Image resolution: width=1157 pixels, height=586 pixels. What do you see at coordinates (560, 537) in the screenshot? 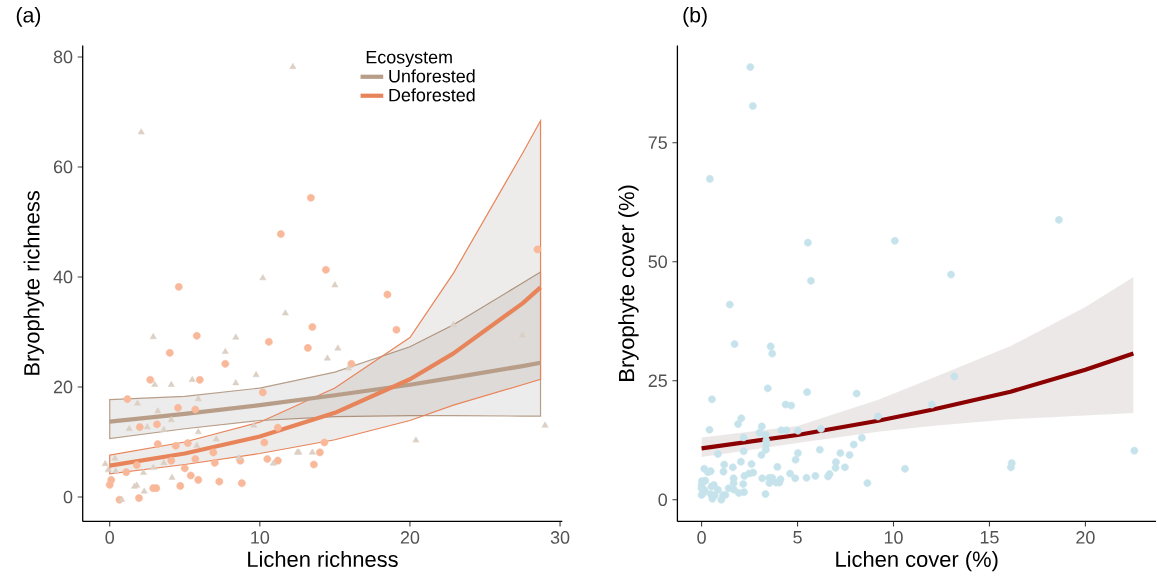
I see `x-tick-label: 30` at bounding box center [560, 537].